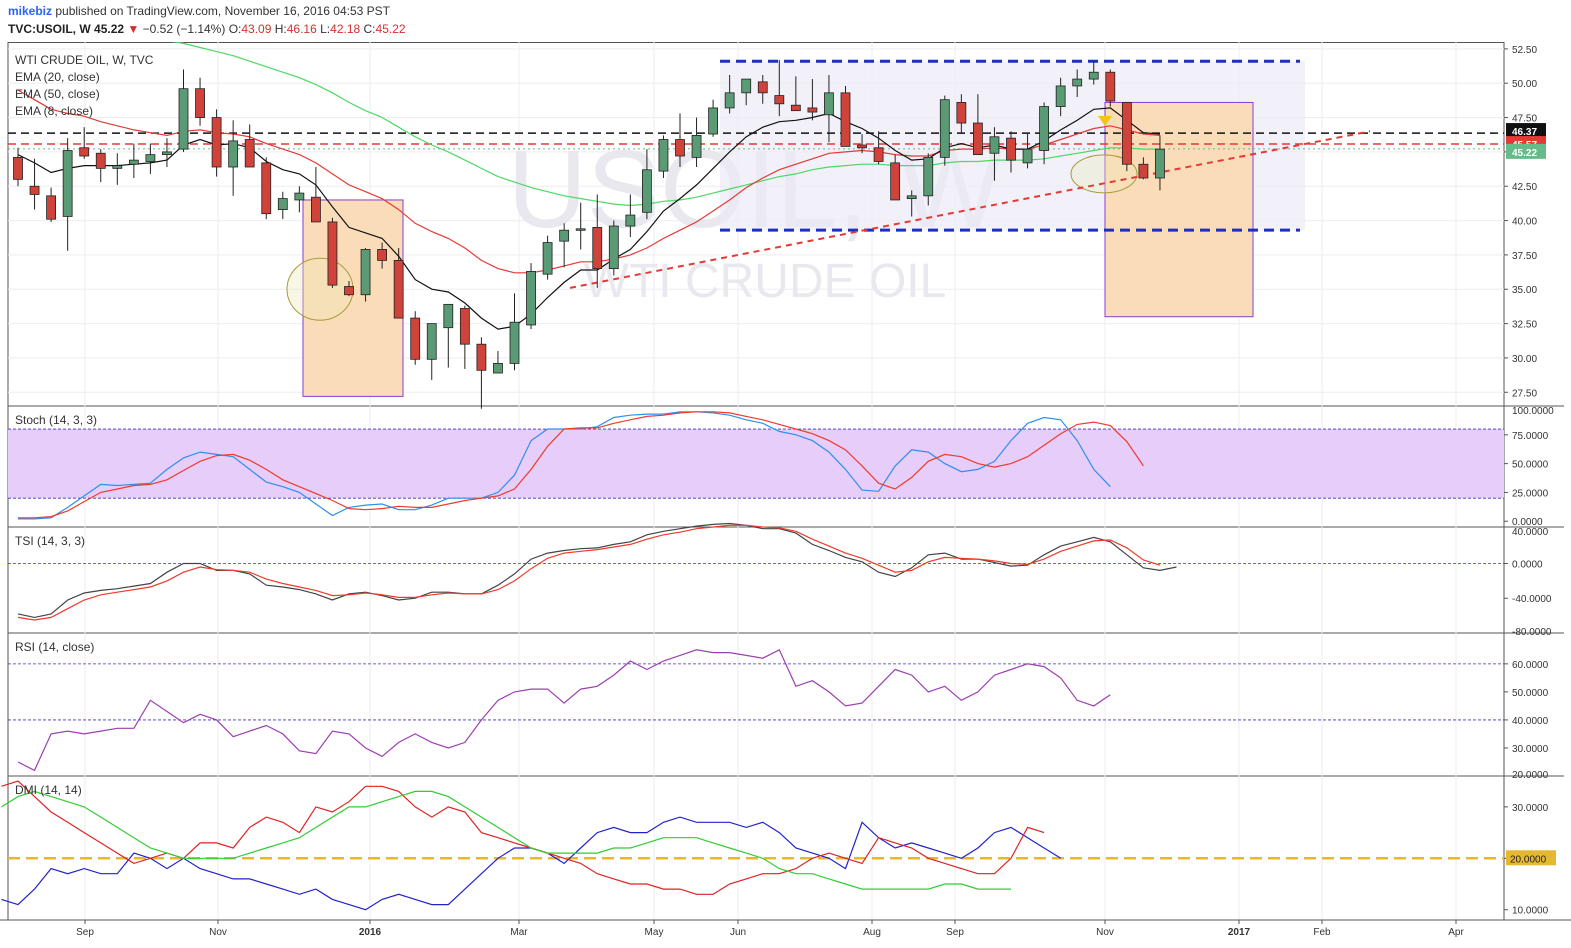  Describe the element at coordinates (1531, 858) in the screenshot. I see `dmi-badge: 20.0000` at that location.